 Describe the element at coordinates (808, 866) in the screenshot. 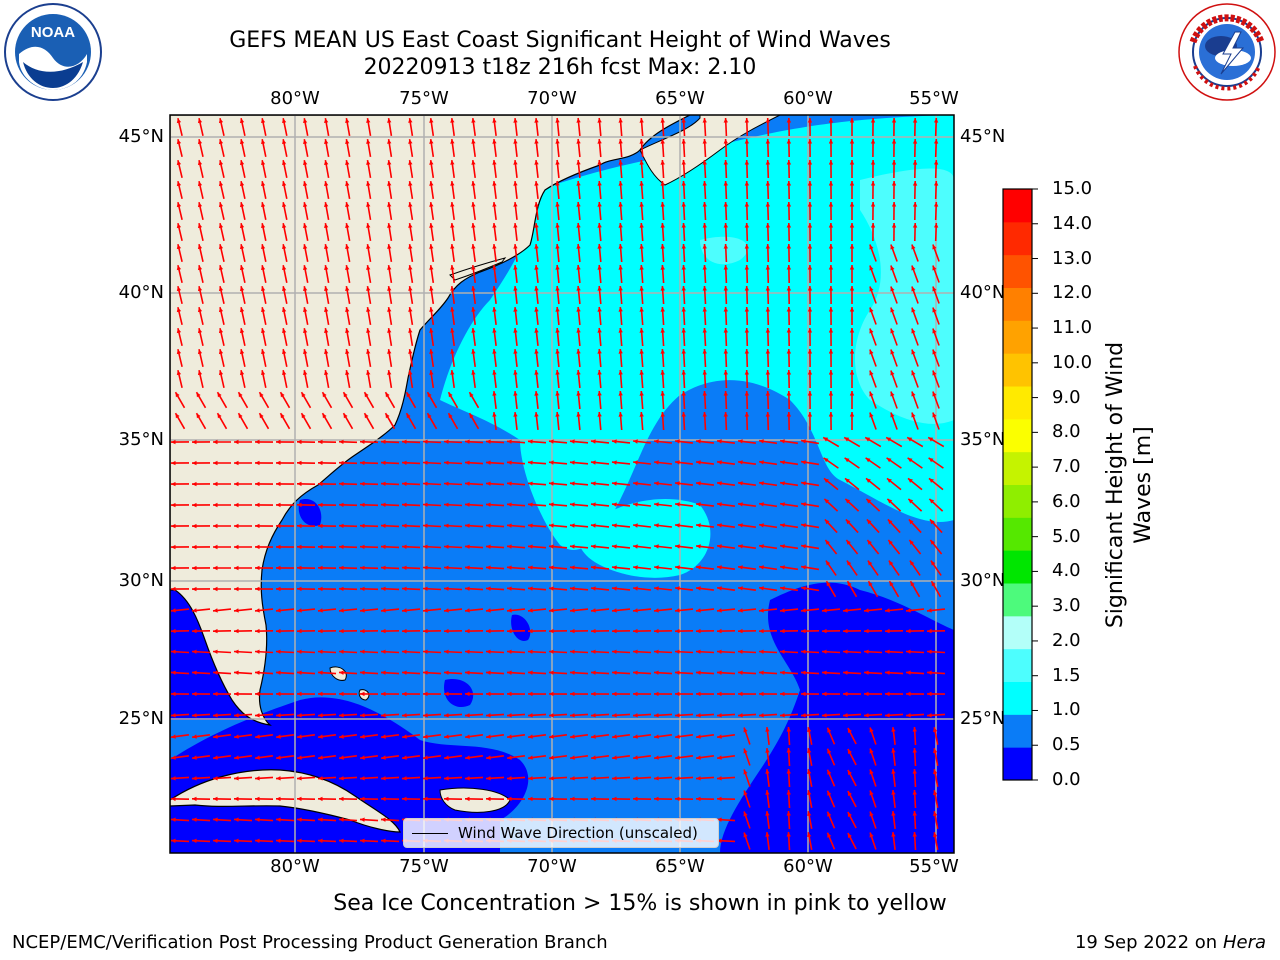

I see `lon-label-bottom: 60°W` at that location.